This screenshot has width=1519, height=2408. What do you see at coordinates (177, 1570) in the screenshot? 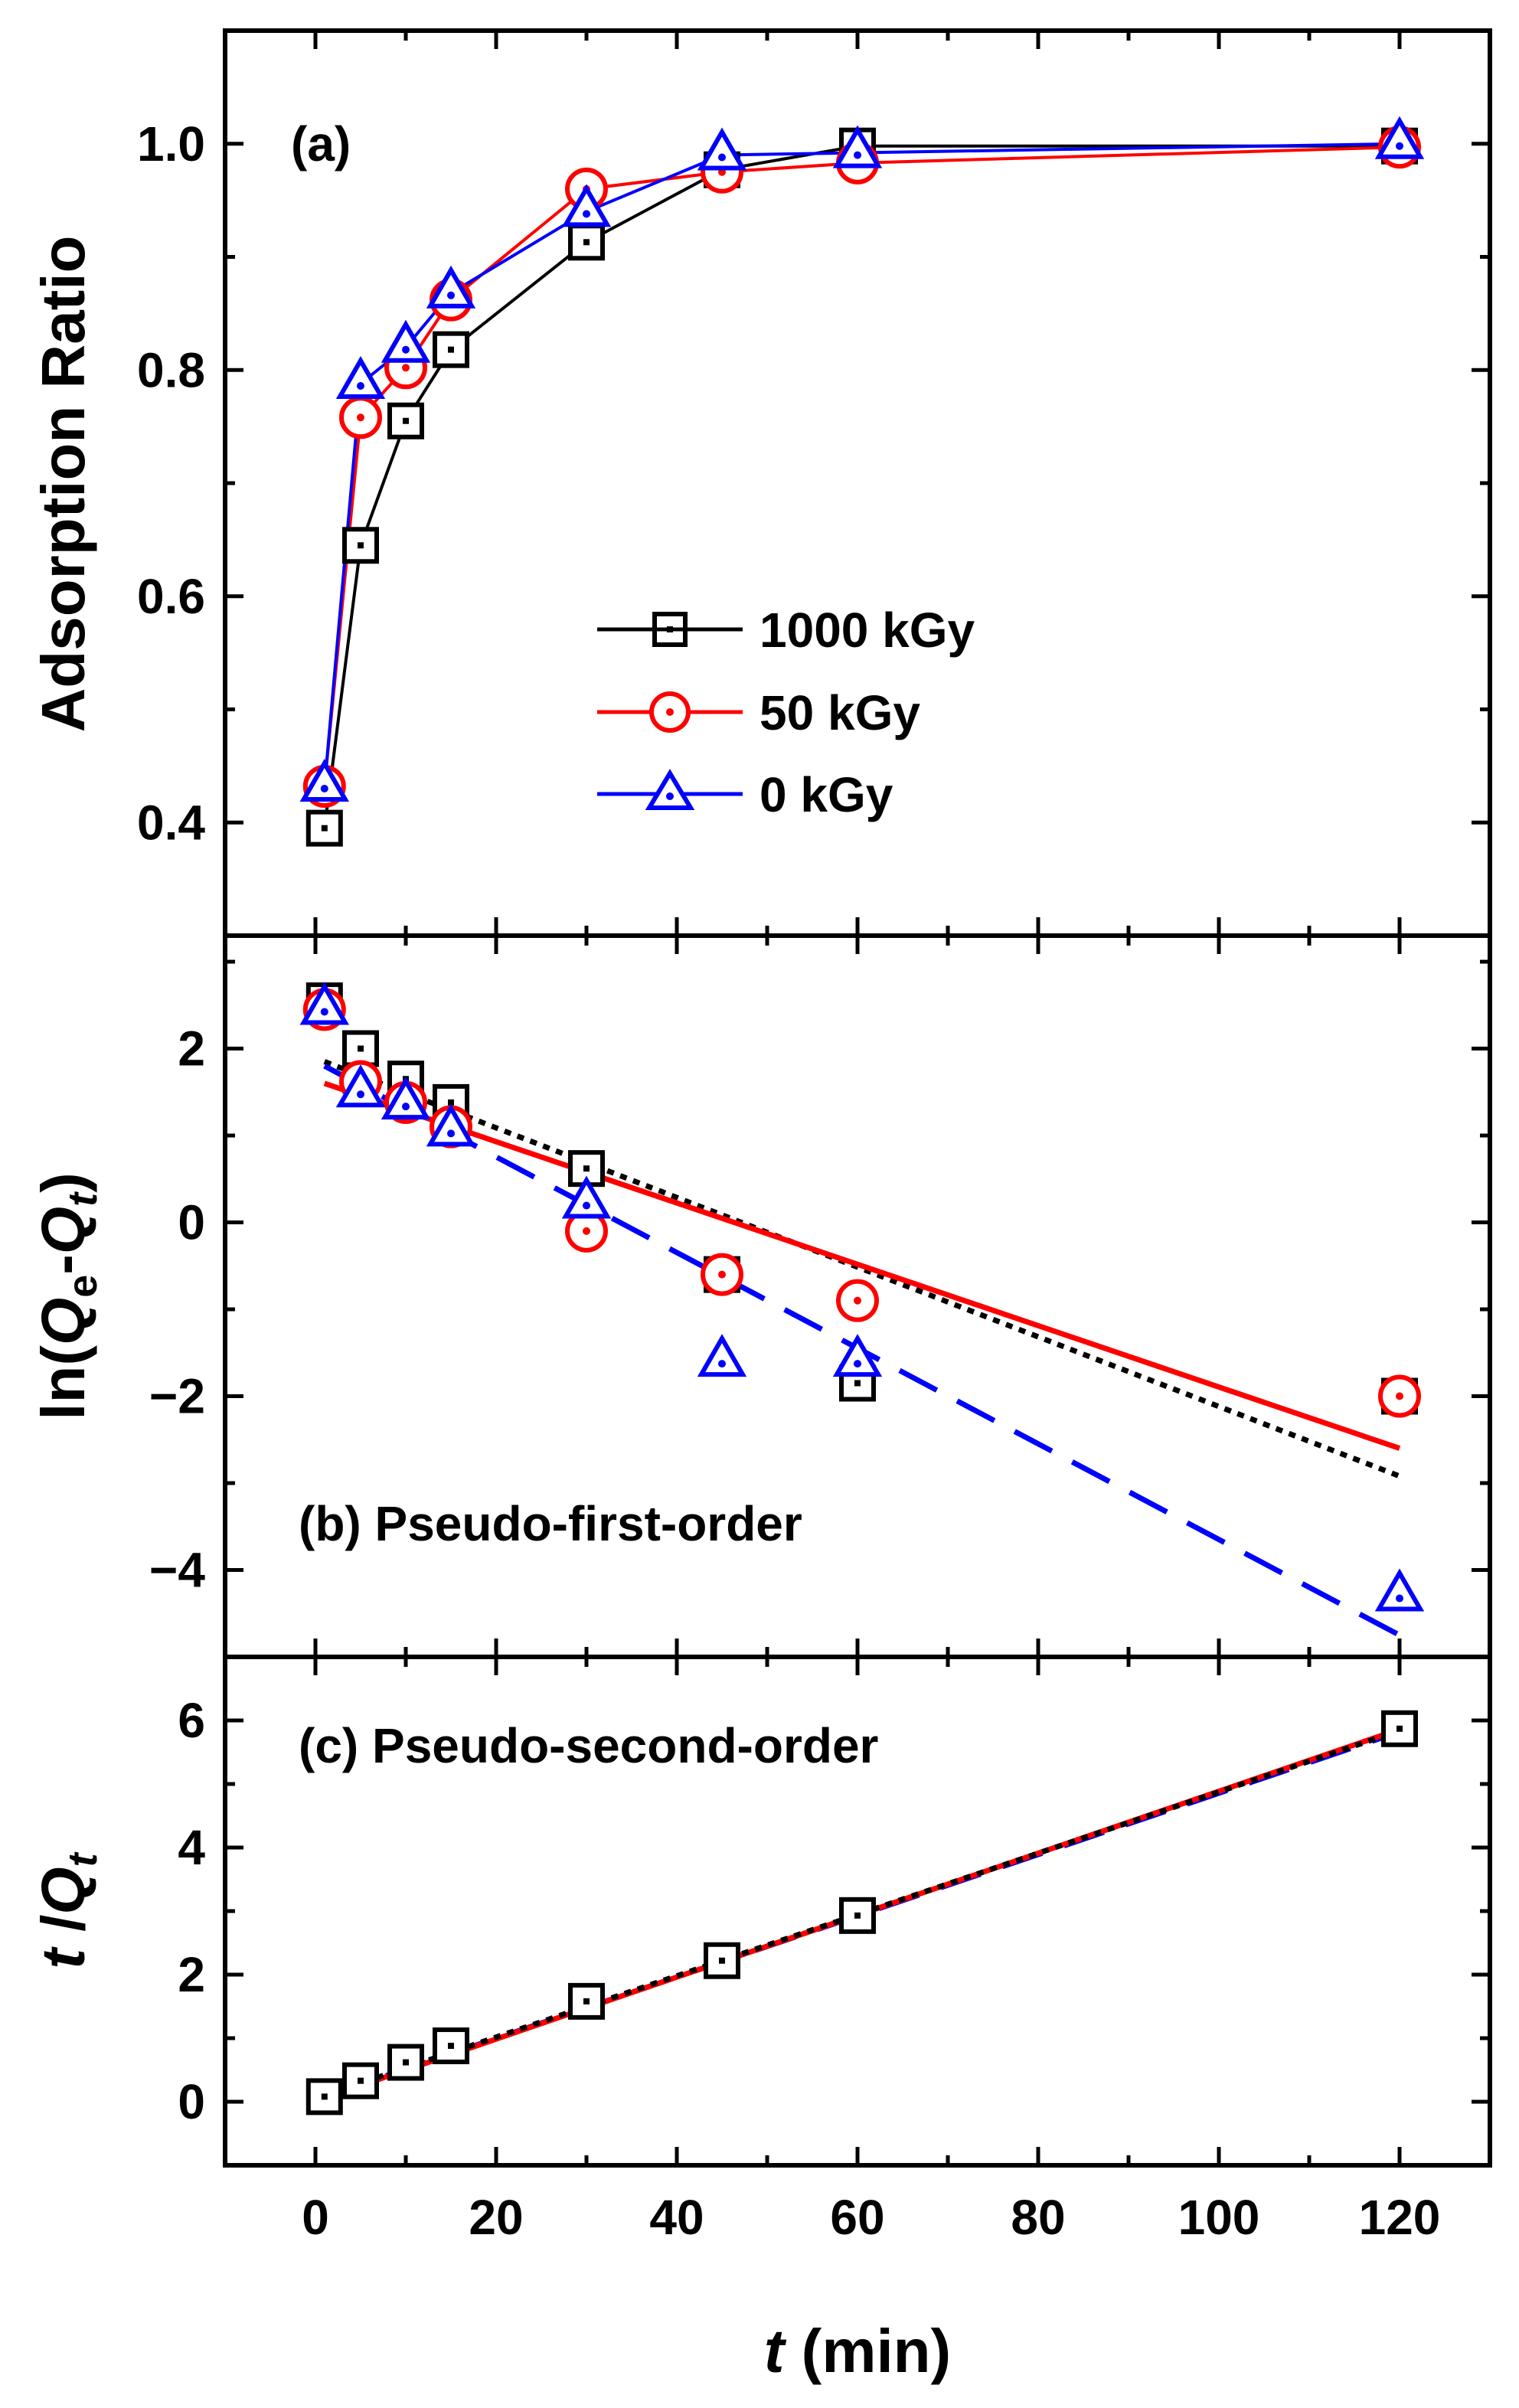
I see `y-tick-label: −4` at bounding box center [177, 1570].